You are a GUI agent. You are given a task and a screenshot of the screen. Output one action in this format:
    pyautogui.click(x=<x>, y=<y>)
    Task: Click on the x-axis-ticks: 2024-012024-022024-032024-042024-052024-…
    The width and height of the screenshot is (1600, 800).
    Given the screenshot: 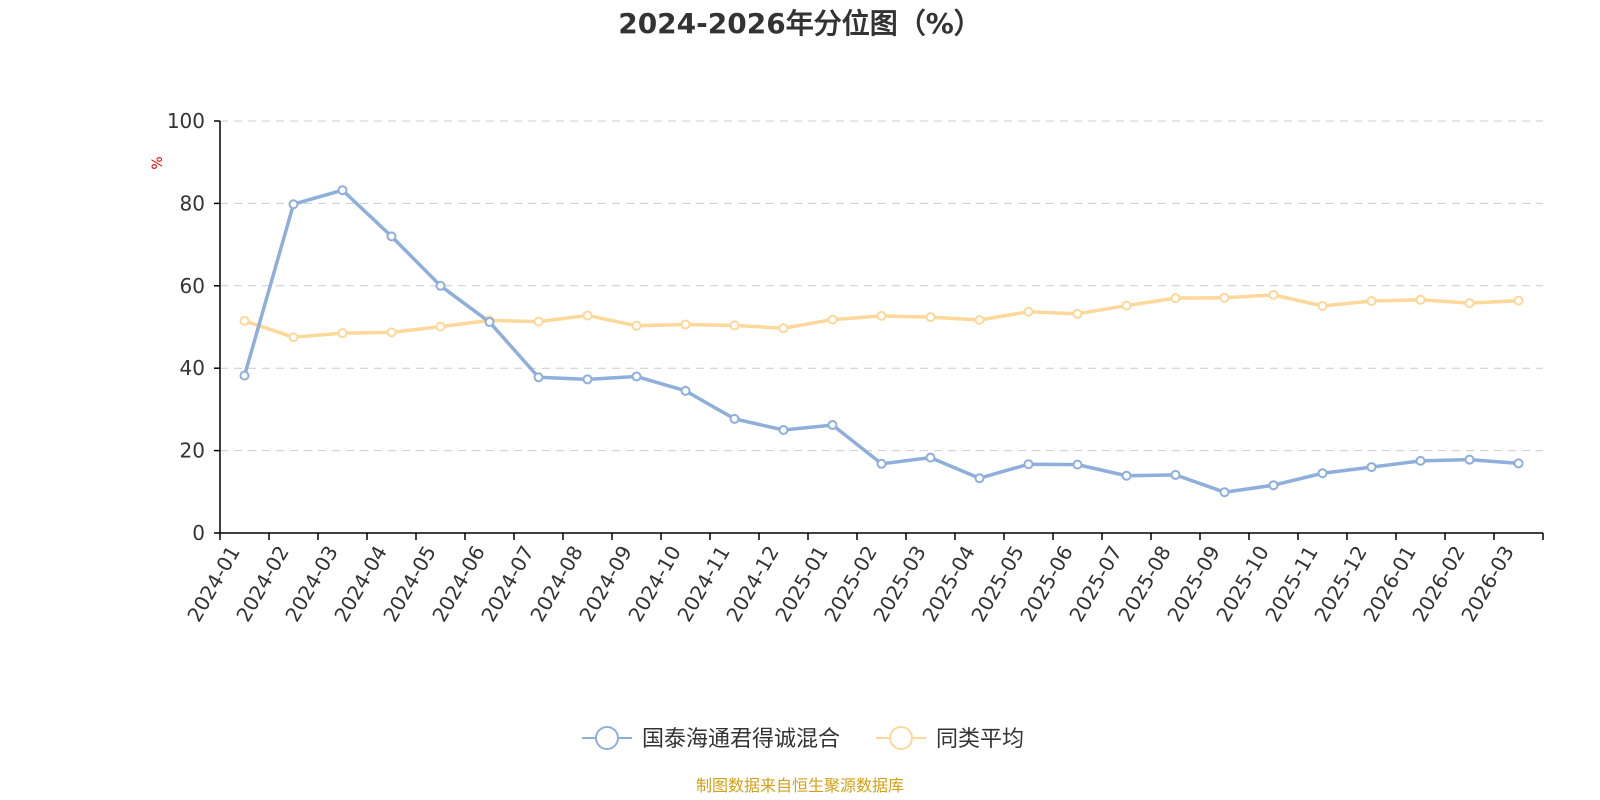 What is the action you would take?
    pyautogui.click(x=863, y=579)
    